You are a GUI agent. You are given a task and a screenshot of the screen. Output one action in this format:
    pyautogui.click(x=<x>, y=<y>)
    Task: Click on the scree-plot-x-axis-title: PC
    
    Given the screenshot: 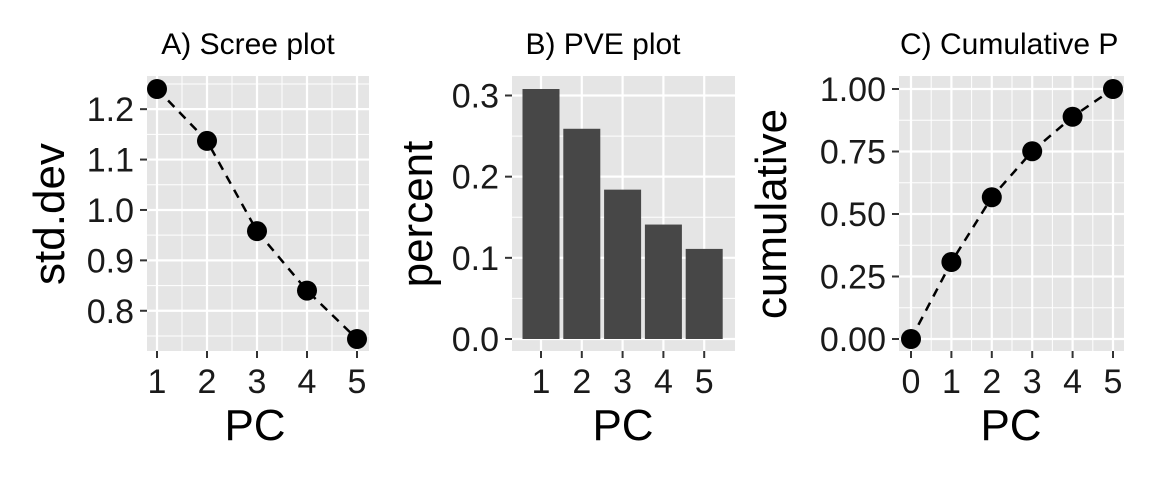 What is the action you would take?
    pyautogui.click(x=254, y=425)
    